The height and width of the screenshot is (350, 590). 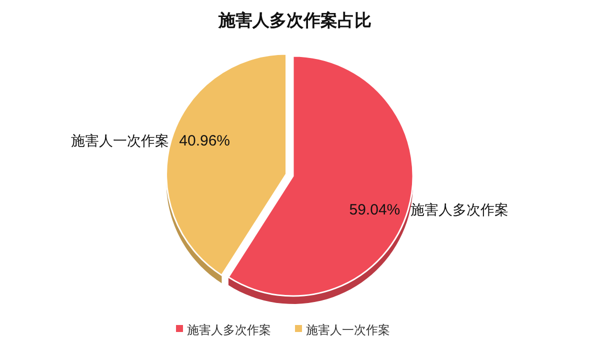 I want to click on data-label: 40.96%, so click(x=204, y=141).